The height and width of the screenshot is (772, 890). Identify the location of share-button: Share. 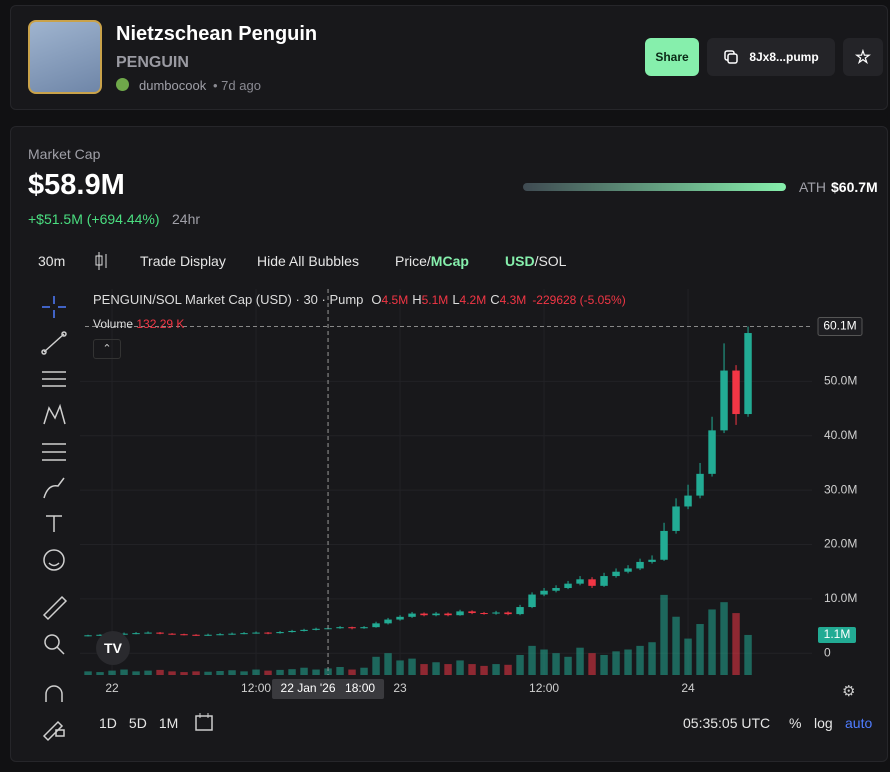
(672, 57).